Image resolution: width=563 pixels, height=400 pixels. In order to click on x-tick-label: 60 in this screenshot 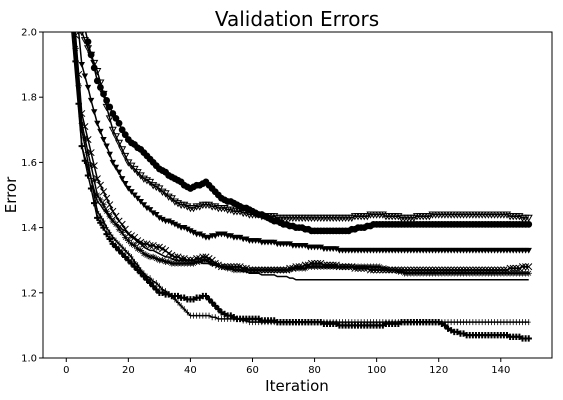, I will do `click(252, 370)`.